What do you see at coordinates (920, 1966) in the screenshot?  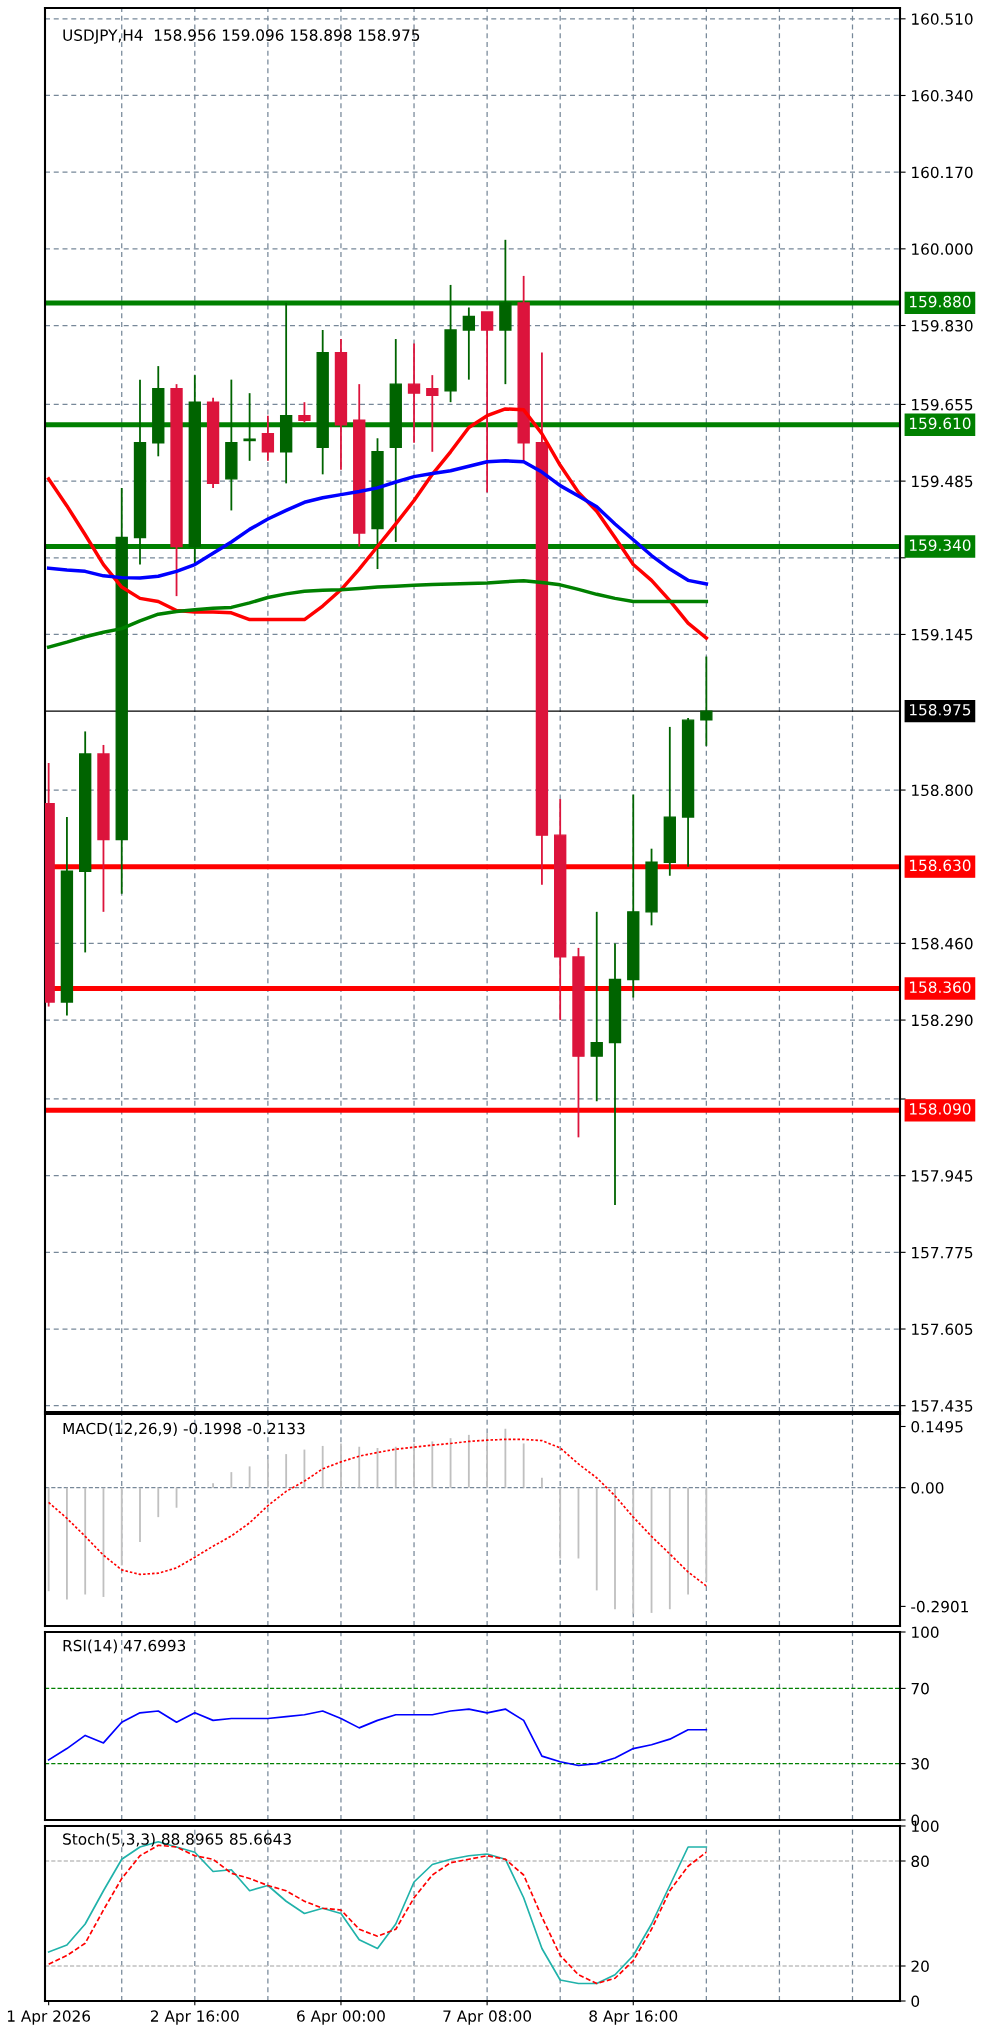 I see `y-tick-label: 20` at bounding box center [920, 1966].